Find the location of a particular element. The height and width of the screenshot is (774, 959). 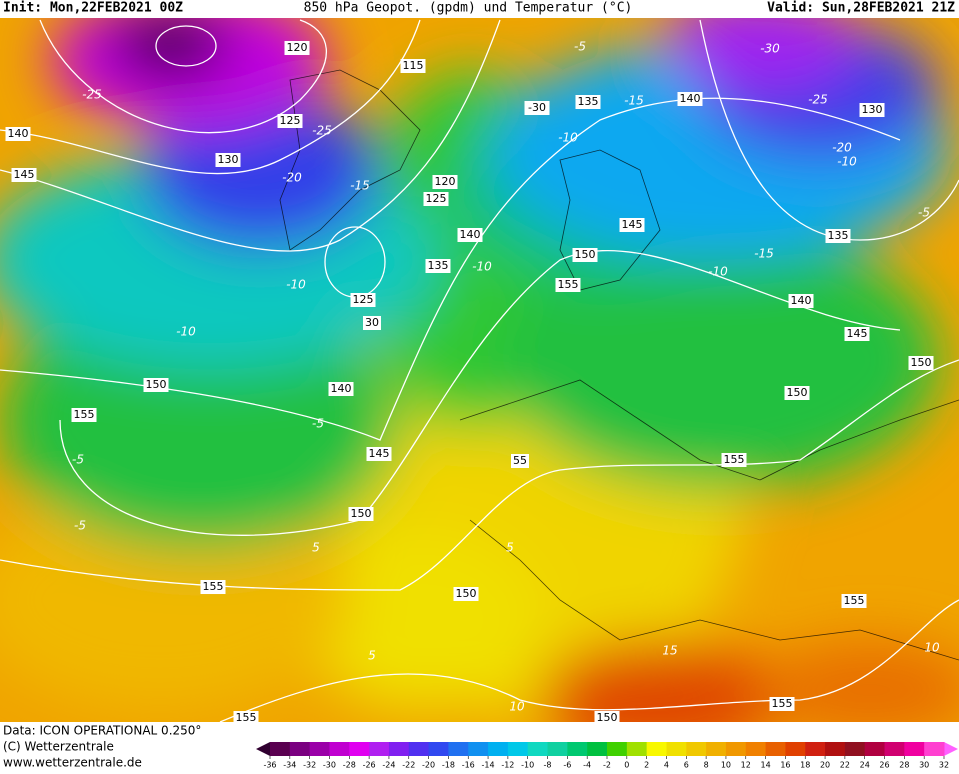

colorbar-tick-label: 22 is located at coordinates (845, 765).